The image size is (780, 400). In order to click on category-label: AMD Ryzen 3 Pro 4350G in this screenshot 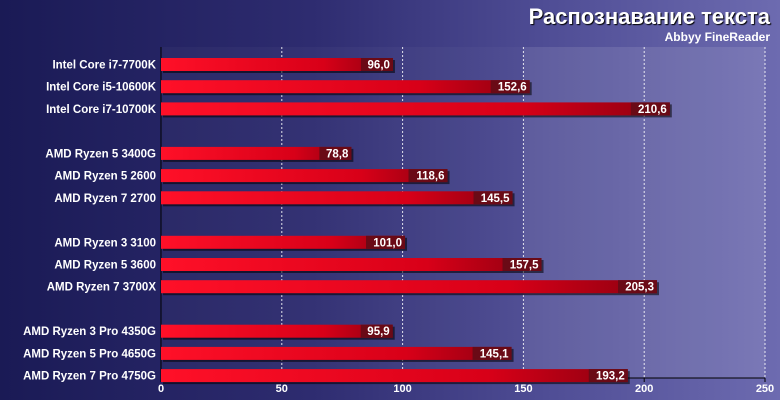, I will do `click(89, 332)`.